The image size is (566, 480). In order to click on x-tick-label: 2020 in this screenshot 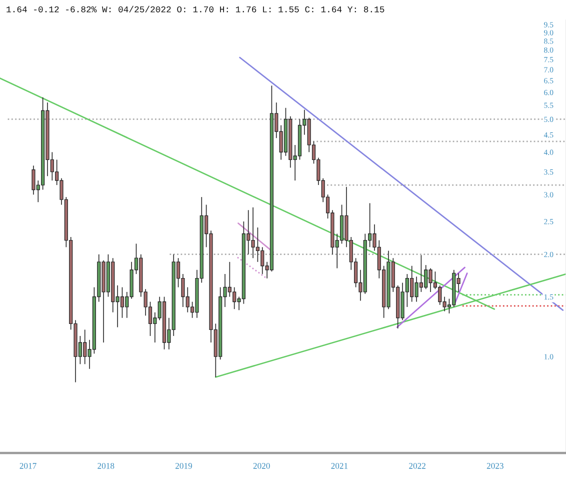, I will do `click(261, 465)`.